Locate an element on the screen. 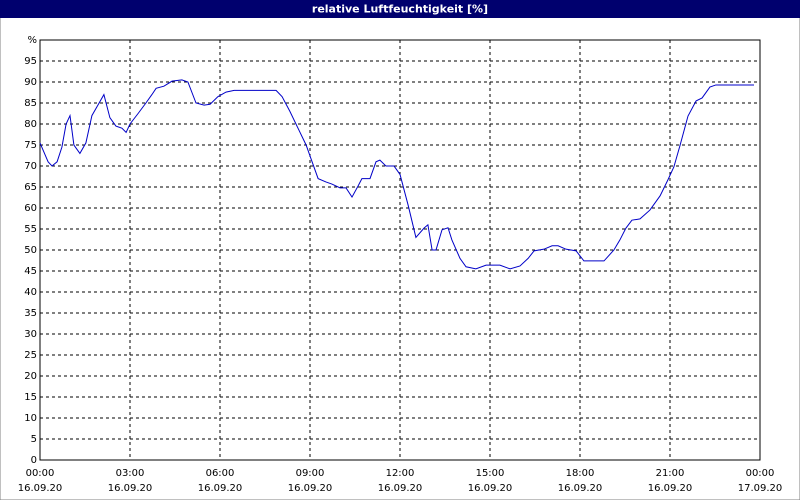 The width and height of the screenshot is (800, 500). y-tick-label: 95 is located at coordinates (30, 61).